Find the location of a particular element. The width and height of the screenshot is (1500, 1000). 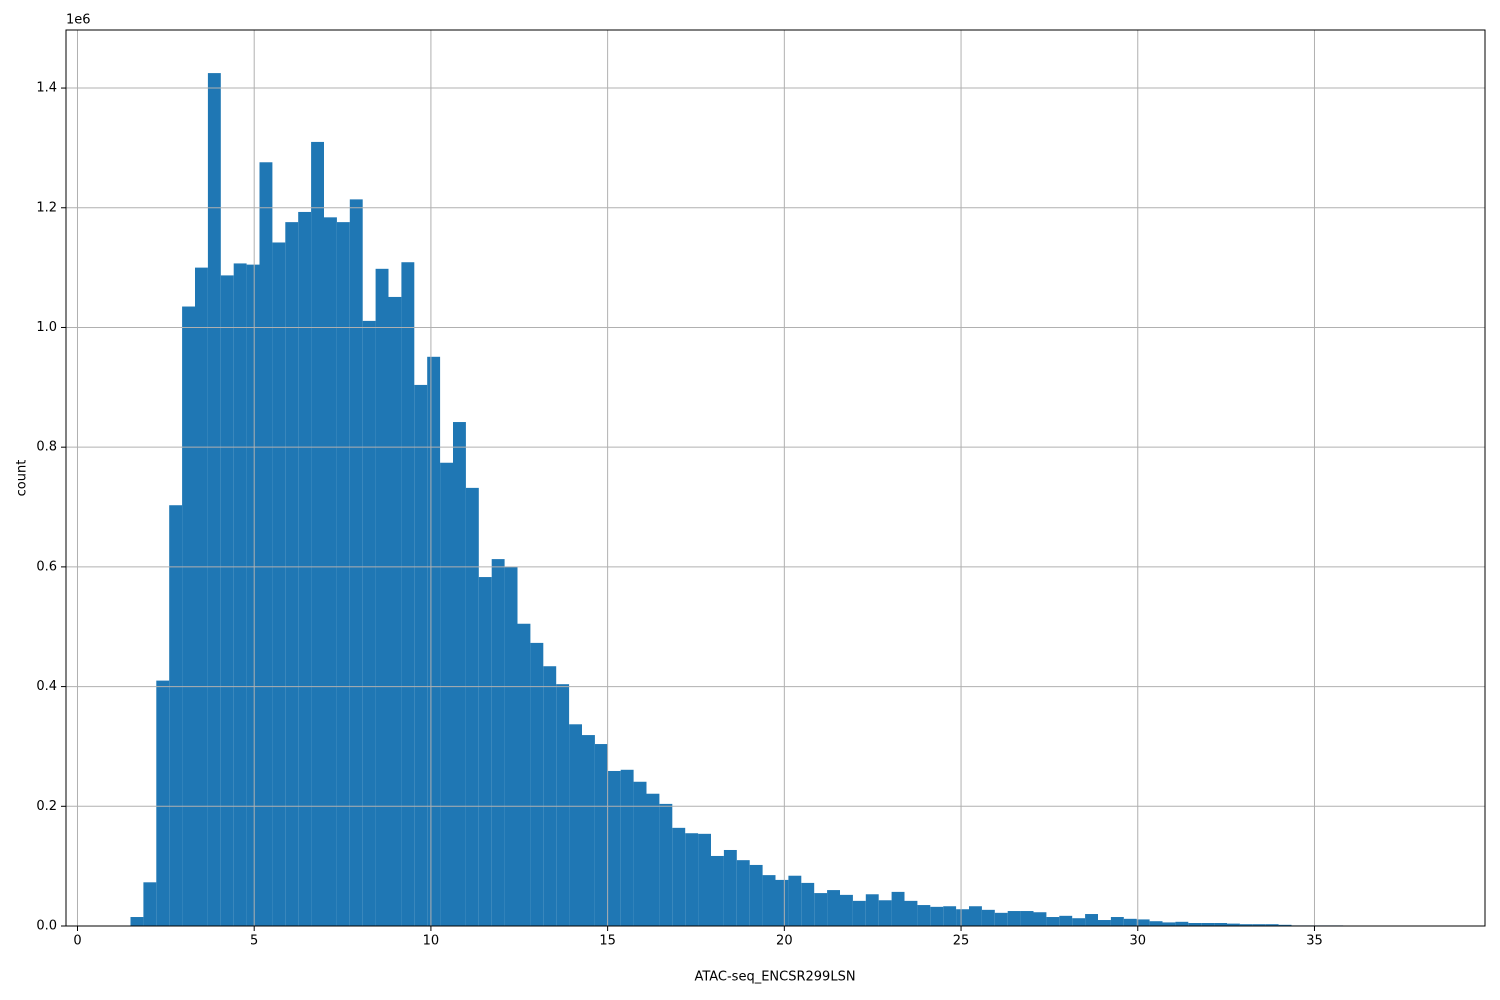

y-tick-label: 0.6 is located at coordinates (46, 566).